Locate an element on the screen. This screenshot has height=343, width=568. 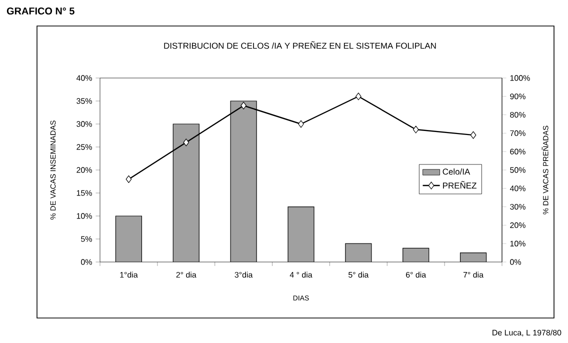
chart-subtitle: DISTRIBUCION DE CELOS /IA Y PREÑEZ EN EL SISTEMA FOLIPLAN is located at coordinates (300, 45).